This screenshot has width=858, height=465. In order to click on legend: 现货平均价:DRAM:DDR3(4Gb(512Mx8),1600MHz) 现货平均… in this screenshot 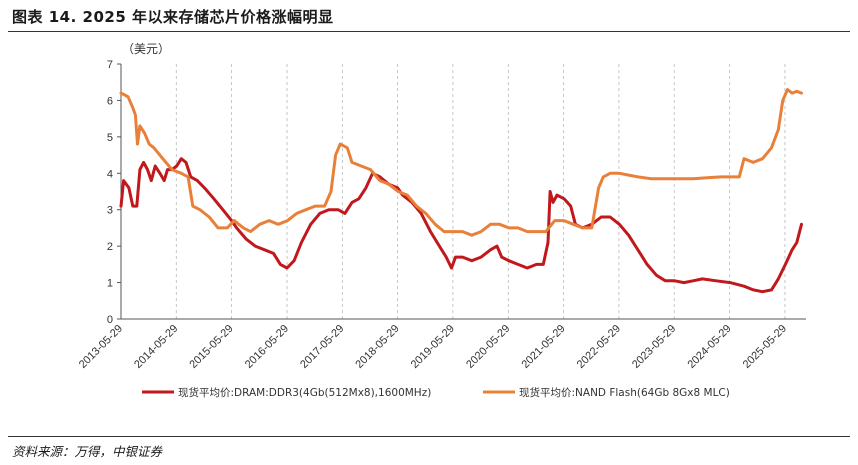, I will do `click(436, 392)`.